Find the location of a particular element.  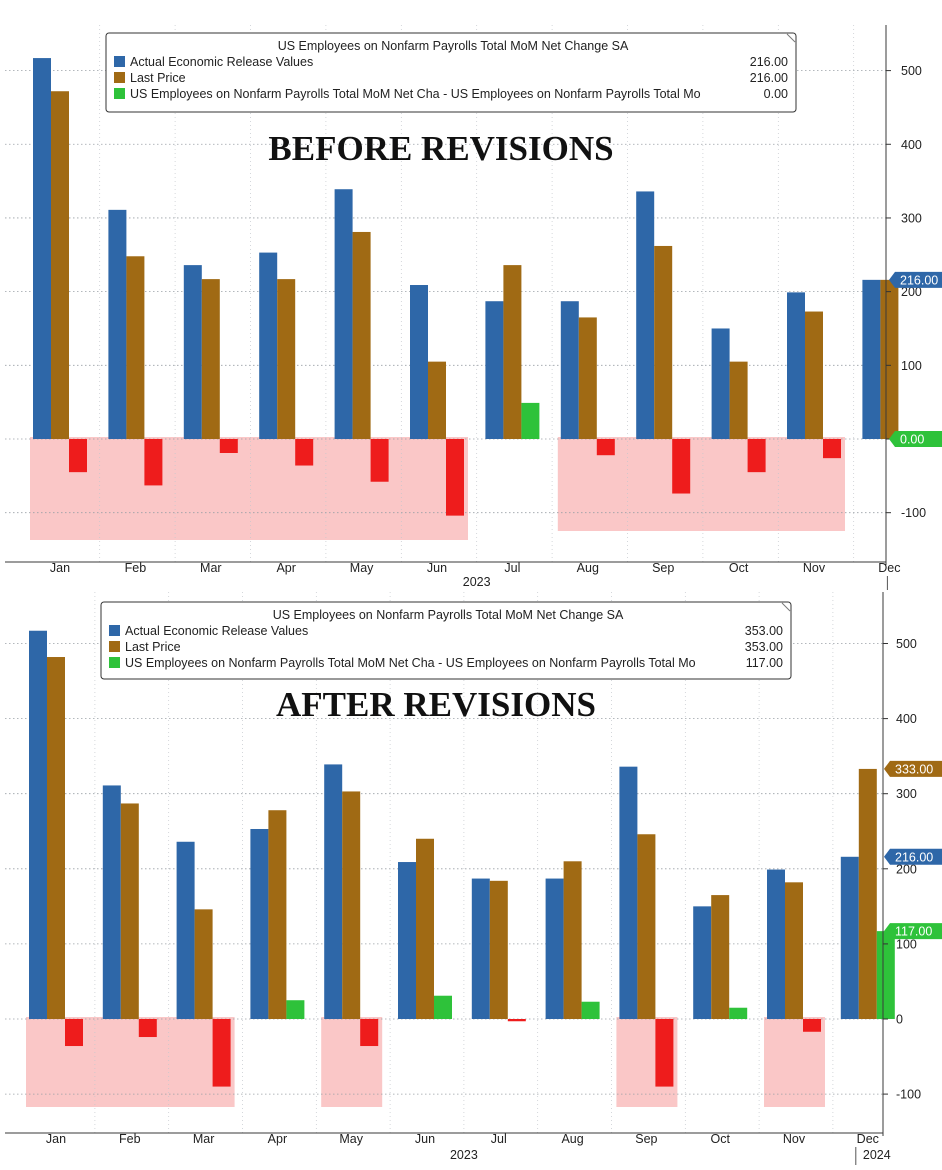

y-tick-label: 200 is located at coordinates (911, 292).